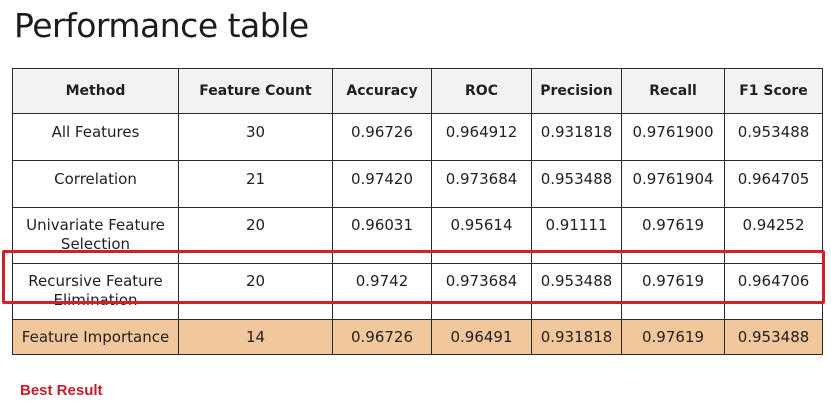  What do you see at coordinates (255, 184) in the screenshot?
I see `cell-feature-count: 21` at bounding box center [255, 184].